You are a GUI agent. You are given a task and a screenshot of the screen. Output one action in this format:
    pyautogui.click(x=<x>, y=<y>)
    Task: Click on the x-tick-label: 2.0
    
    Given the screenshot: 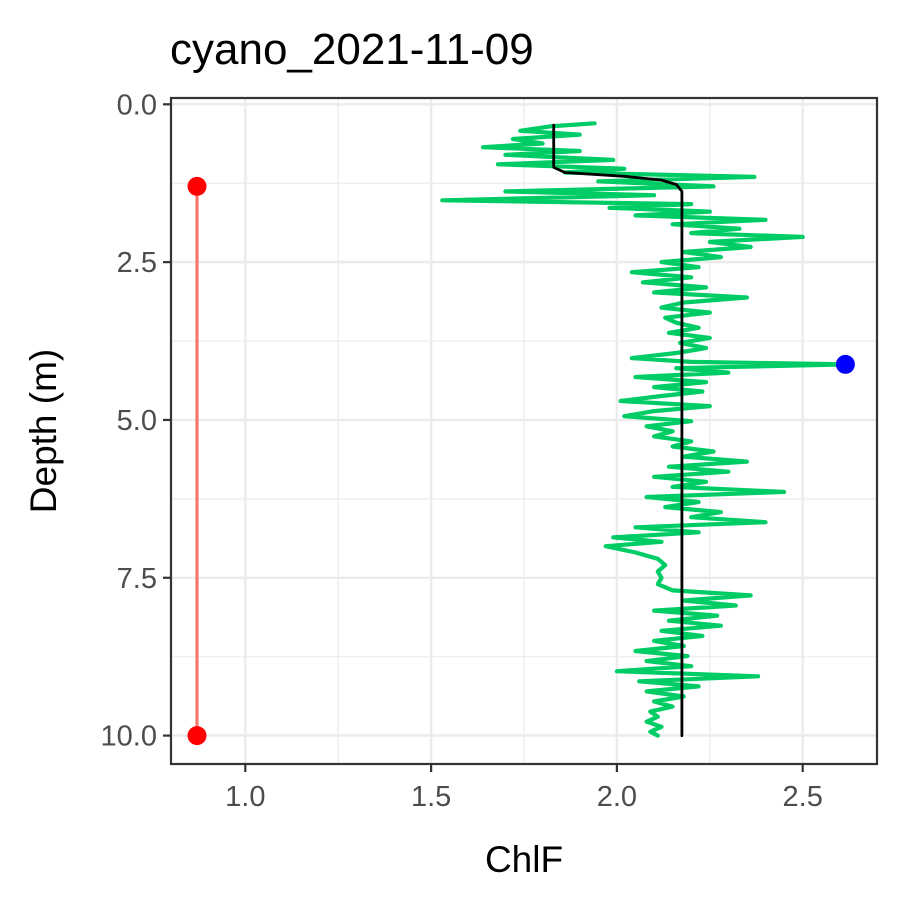 What is the action you would take?
    pyautogui.click(x=617, y=797)
    